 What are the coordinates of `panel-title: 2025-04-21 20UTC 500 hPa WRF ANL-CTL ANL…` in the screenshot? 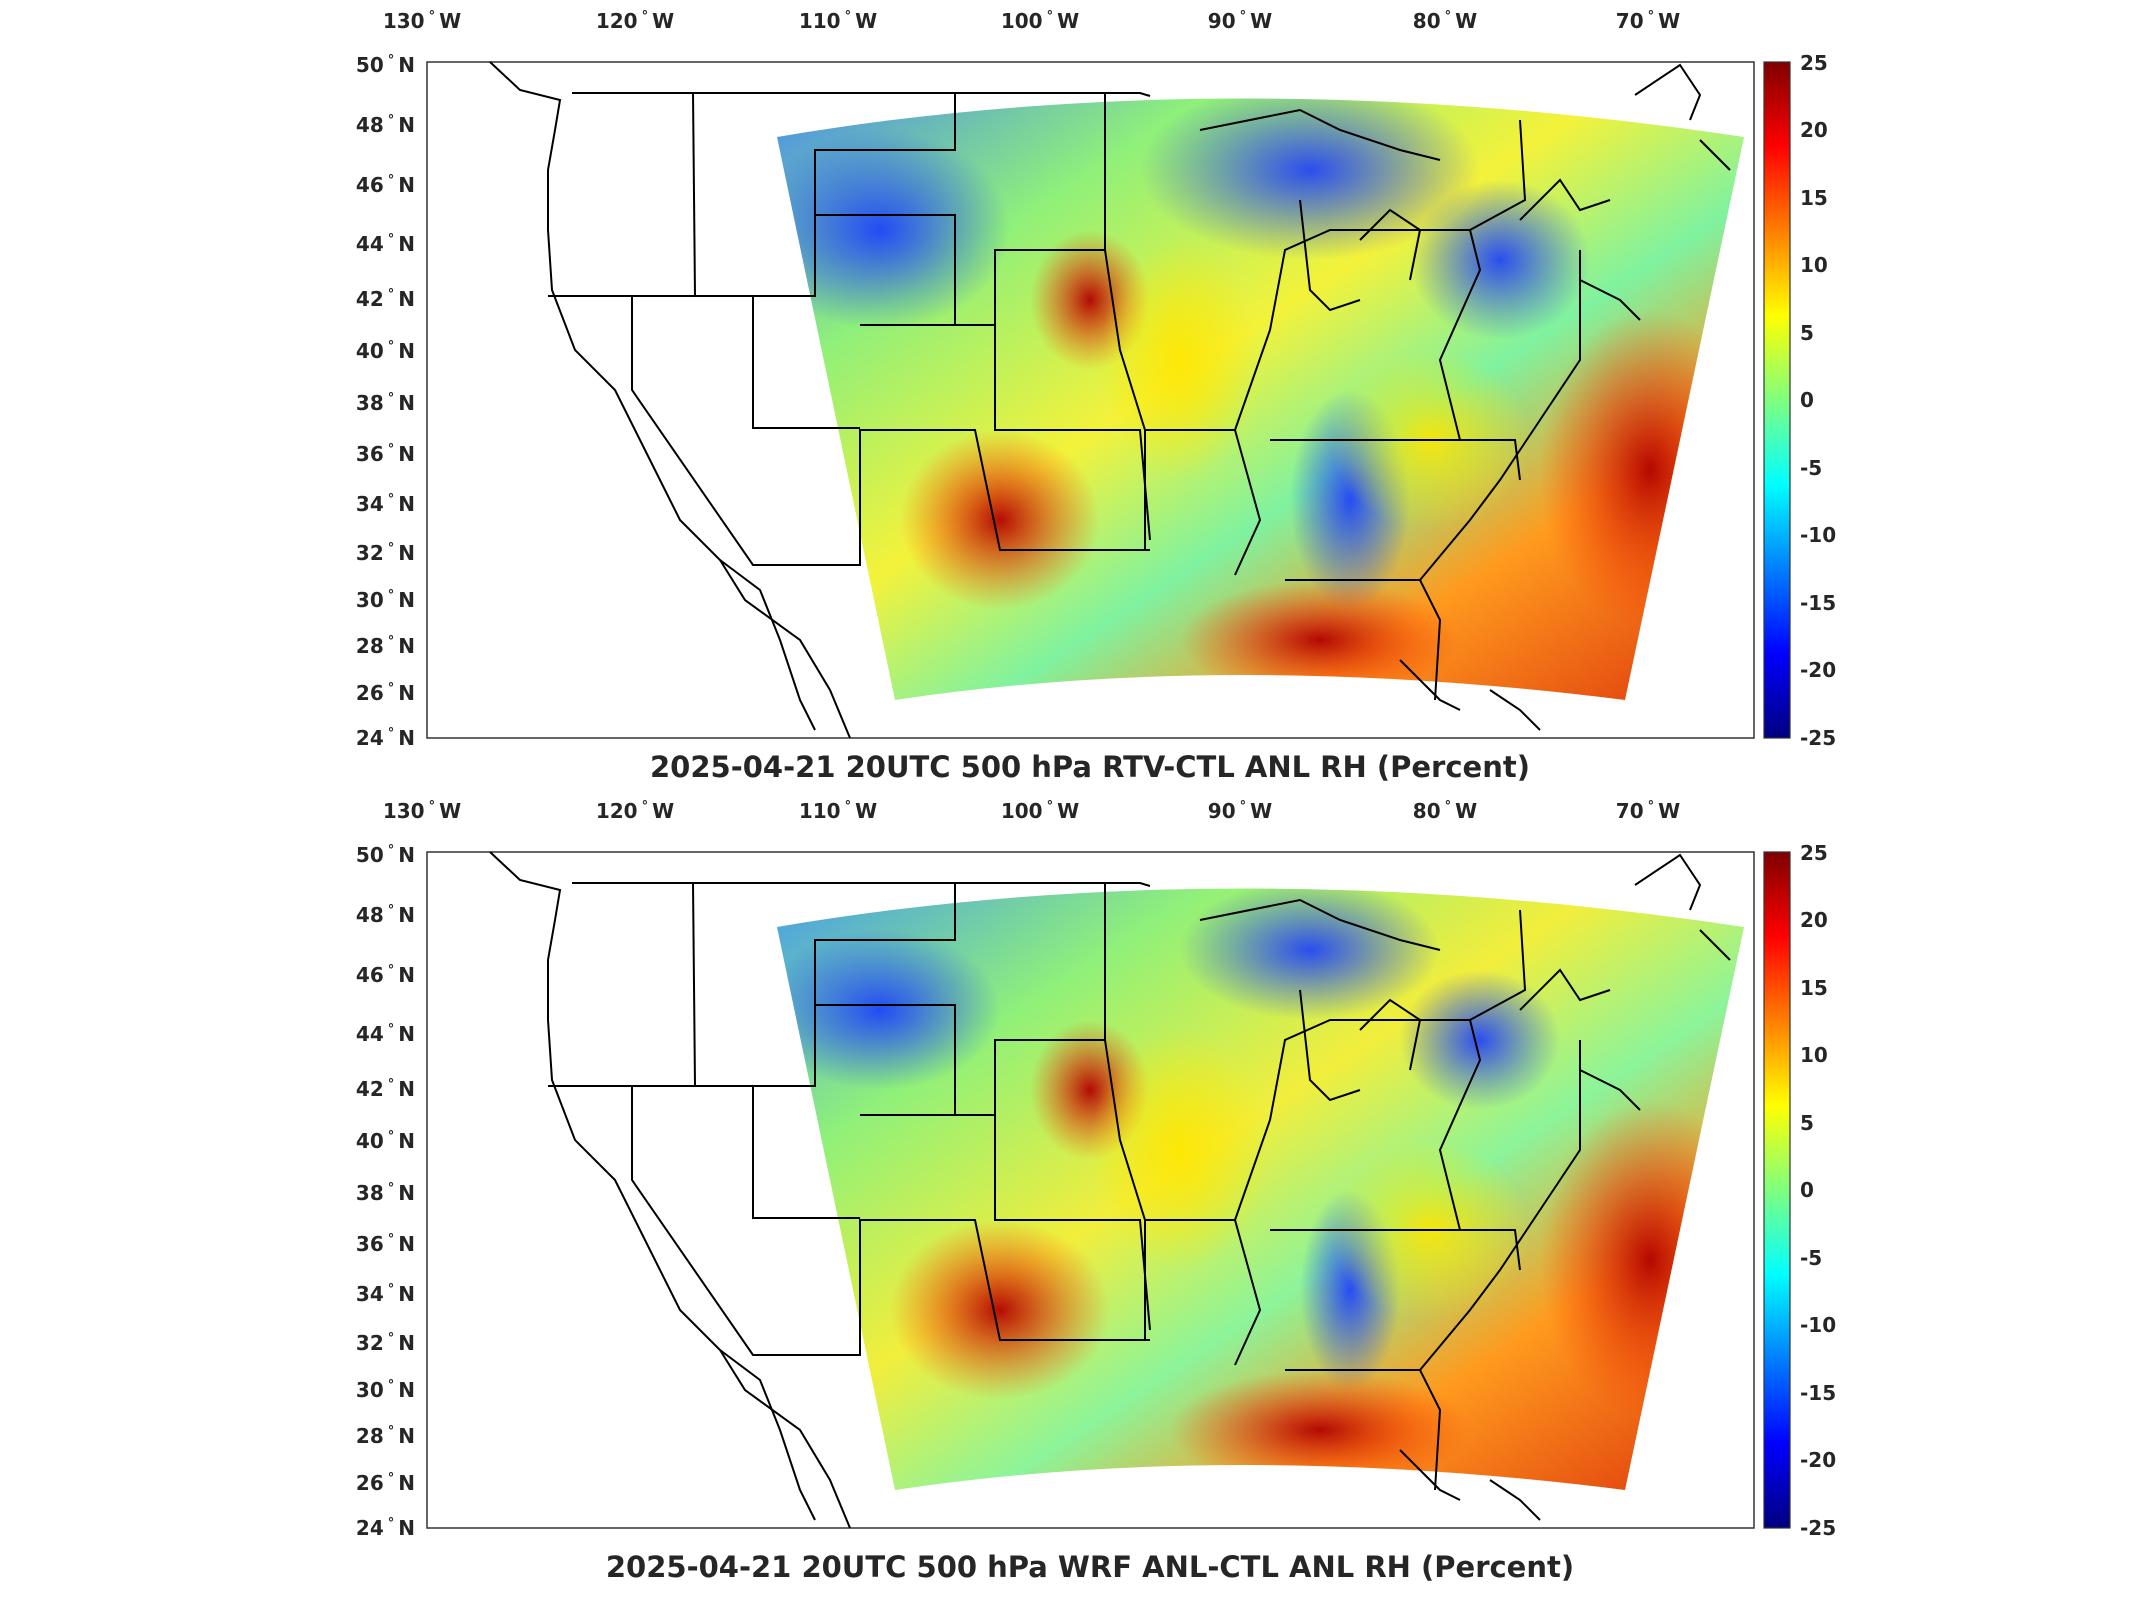 It's located at (1090, 1567).